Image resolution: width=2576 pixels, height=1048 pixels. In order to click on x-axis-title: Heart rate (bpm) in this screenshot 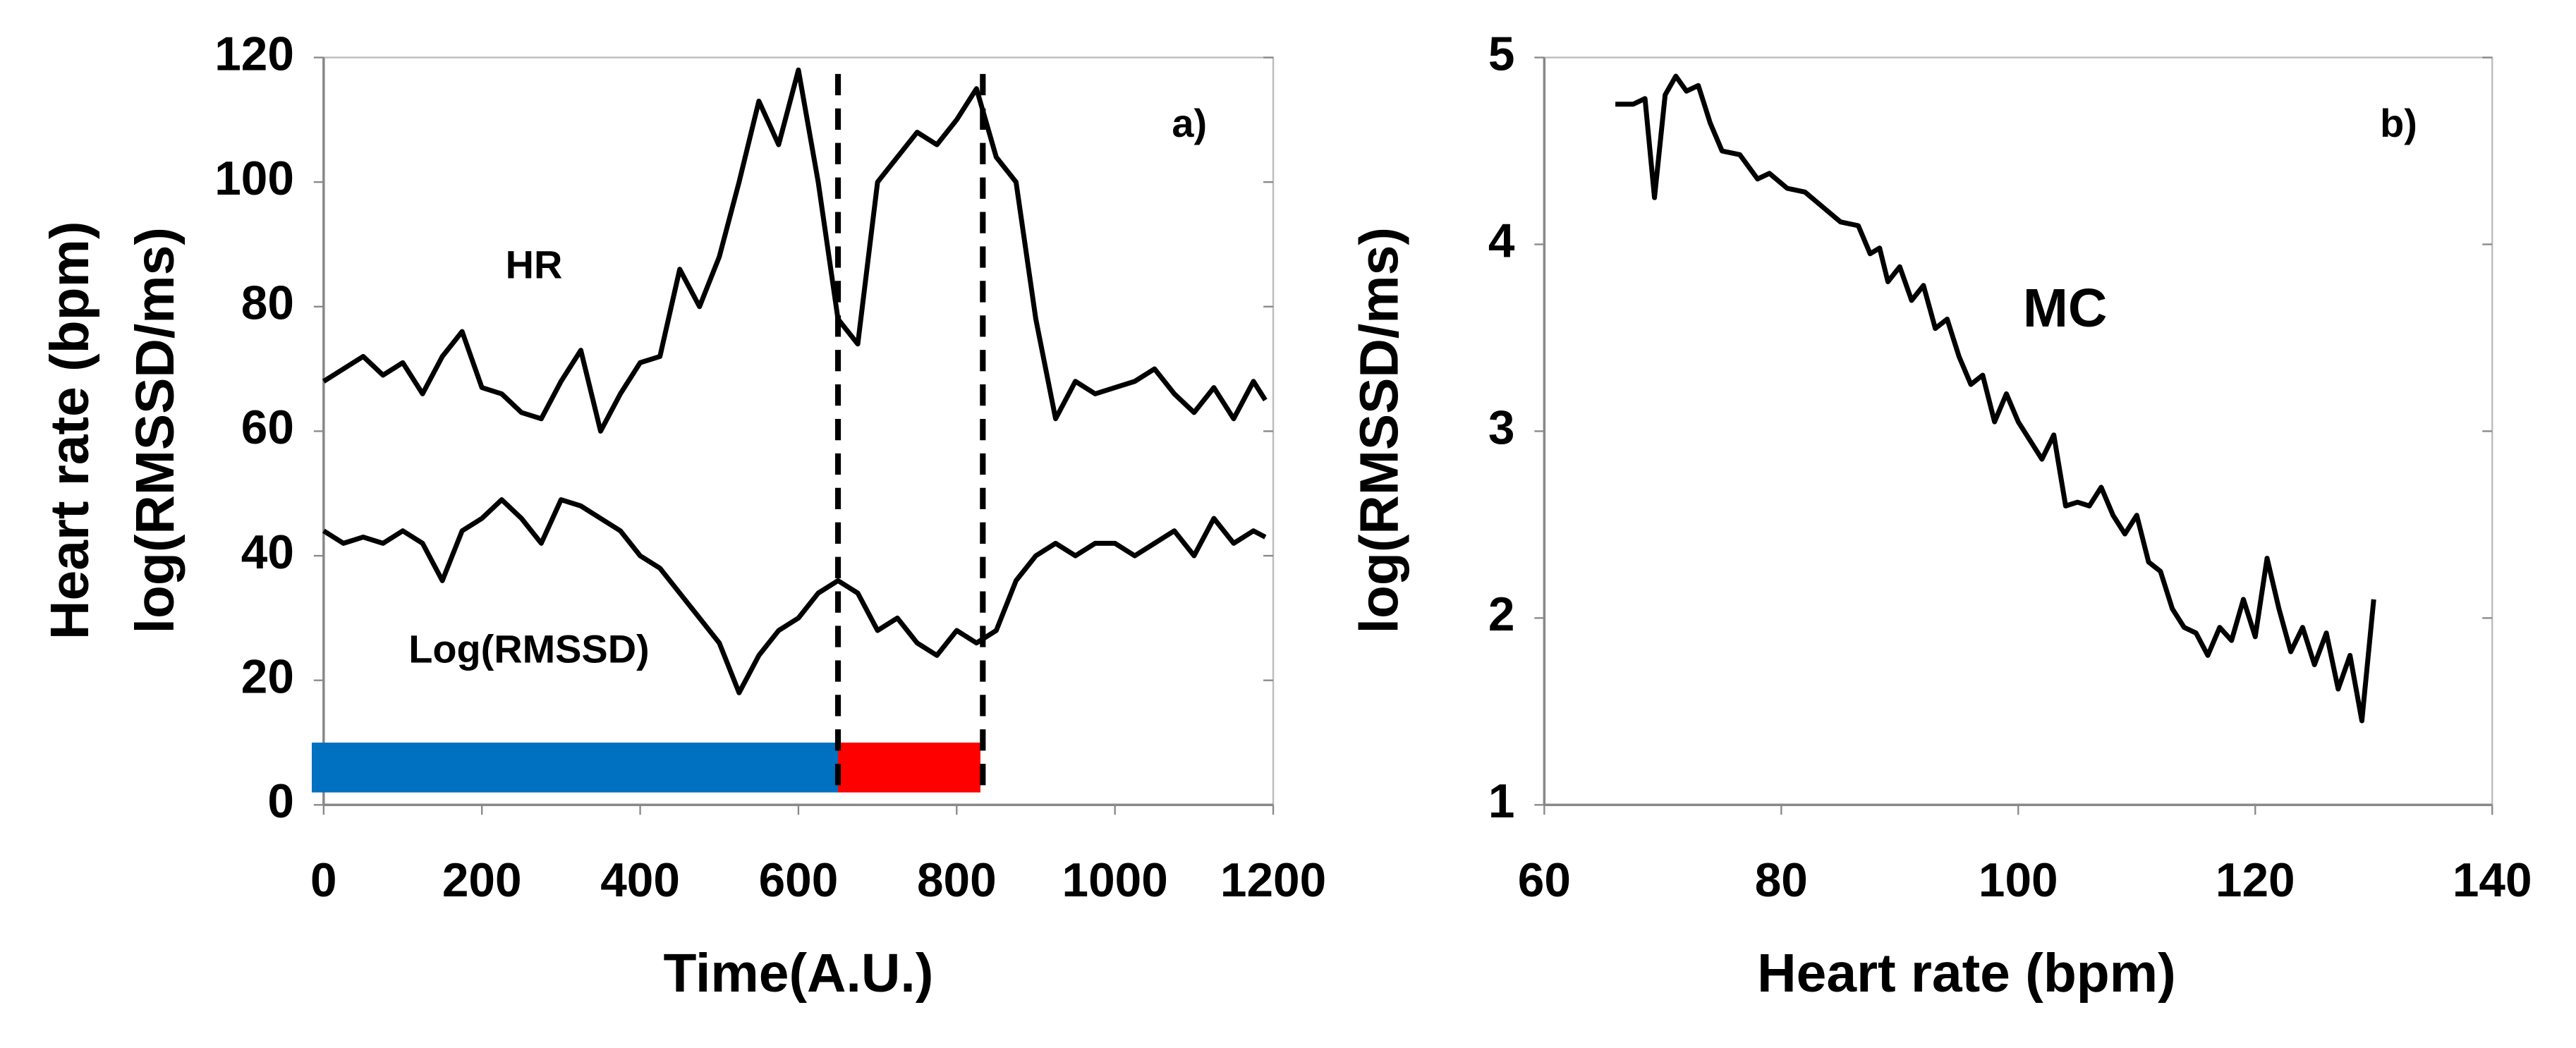, I will do `click(1966, 973)`.